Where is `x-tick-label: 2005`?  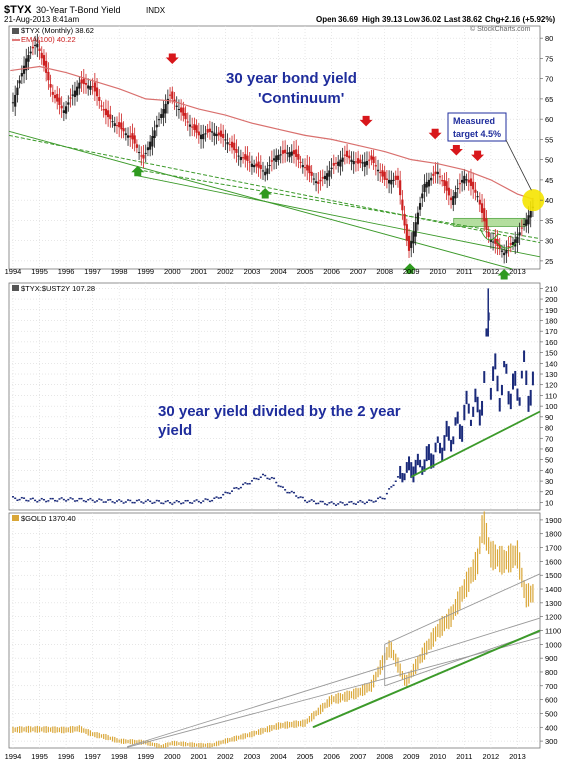 x-tick-label: 2005 is located at coordinates (305, 756).